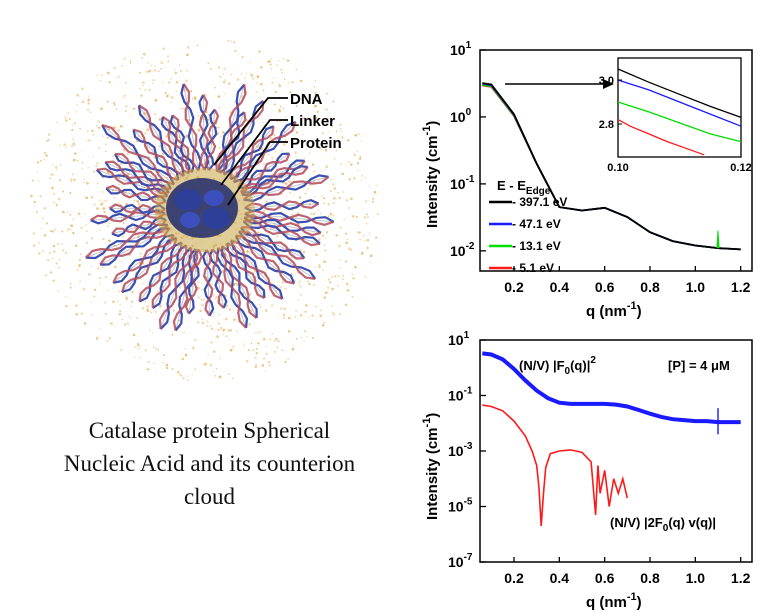 The width and height of the screenshot is (781, 612). Describe the element at coordinates (460, 506) in the screenshot. I see `y-tick-label: 10⁻⁵` at that location.